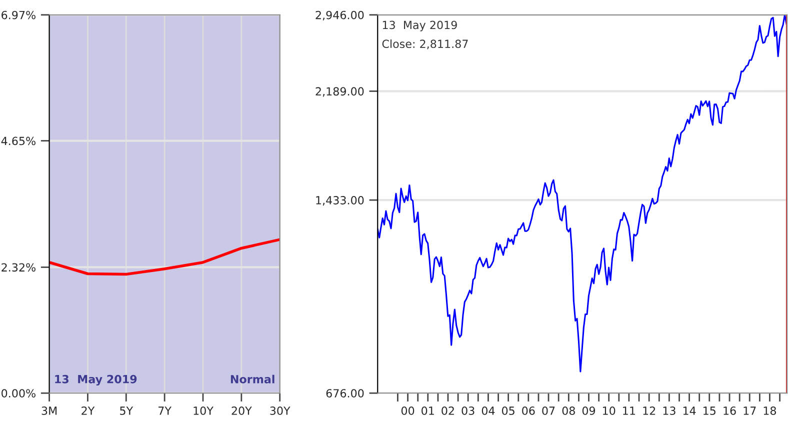 This screenshot has width=795, height=425. Describe the element at coordinates (770, 410) in the screenshot. I see `x-tick-label: 18` at that location.